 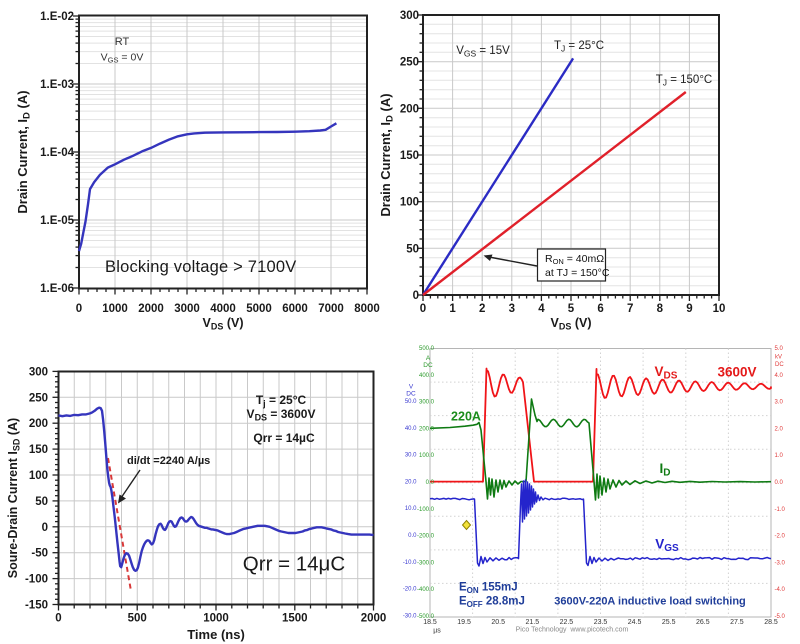 I want to click on svg-text: 1500, so click(x=295, y=619).